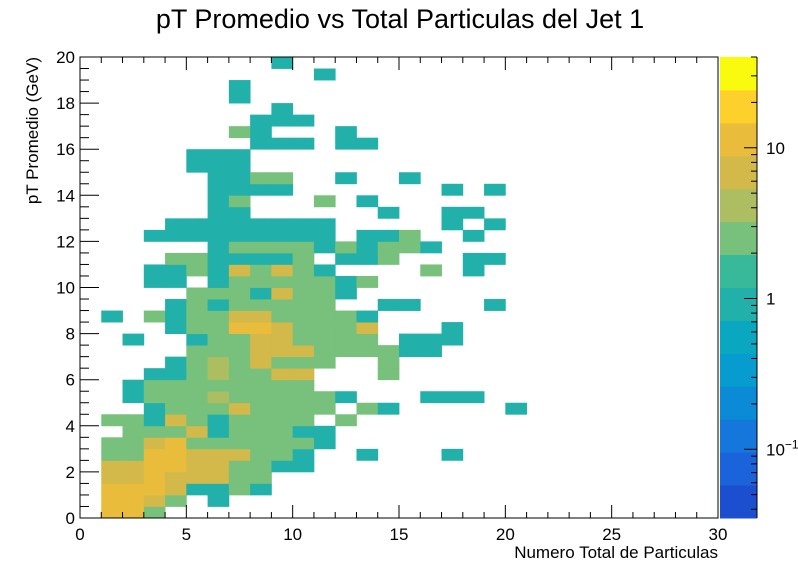 The height and width of the screenshot is (576, 798). What do you see at coordinates (65, 149) in the screenshot?
I see `y-tick-label: 16` at bounding box center [65, 149].